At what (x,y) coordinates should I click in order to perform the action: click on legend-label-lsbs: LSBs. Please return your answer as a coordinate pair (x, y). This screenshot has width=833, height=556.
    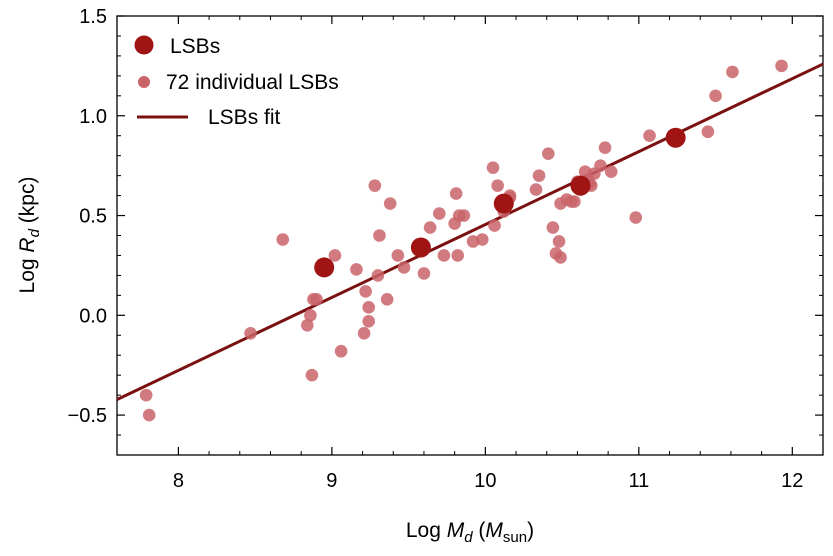
    Looking at the image, I should click on (195, 46).